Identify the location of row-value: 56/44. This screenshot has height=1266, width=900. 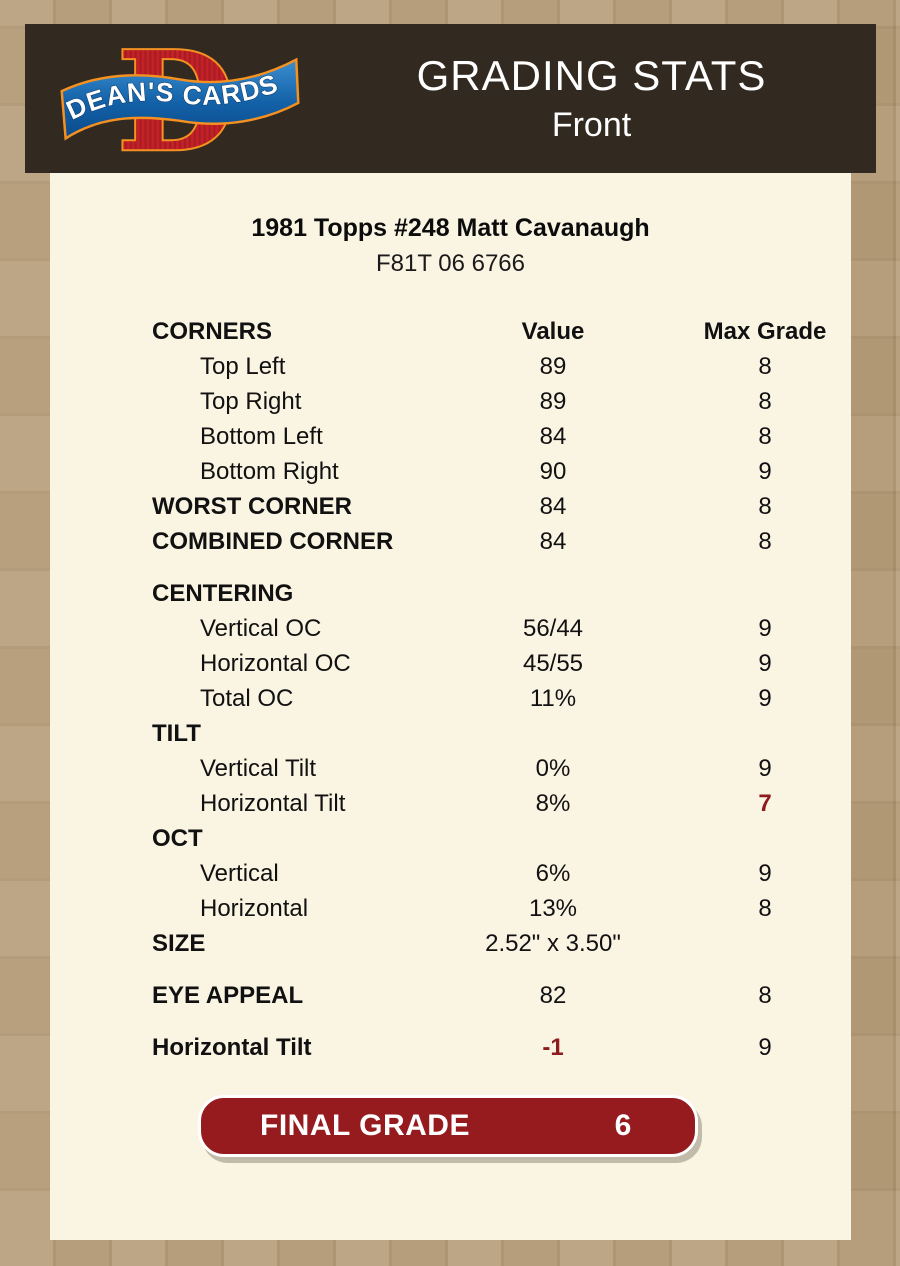
(553, 628).